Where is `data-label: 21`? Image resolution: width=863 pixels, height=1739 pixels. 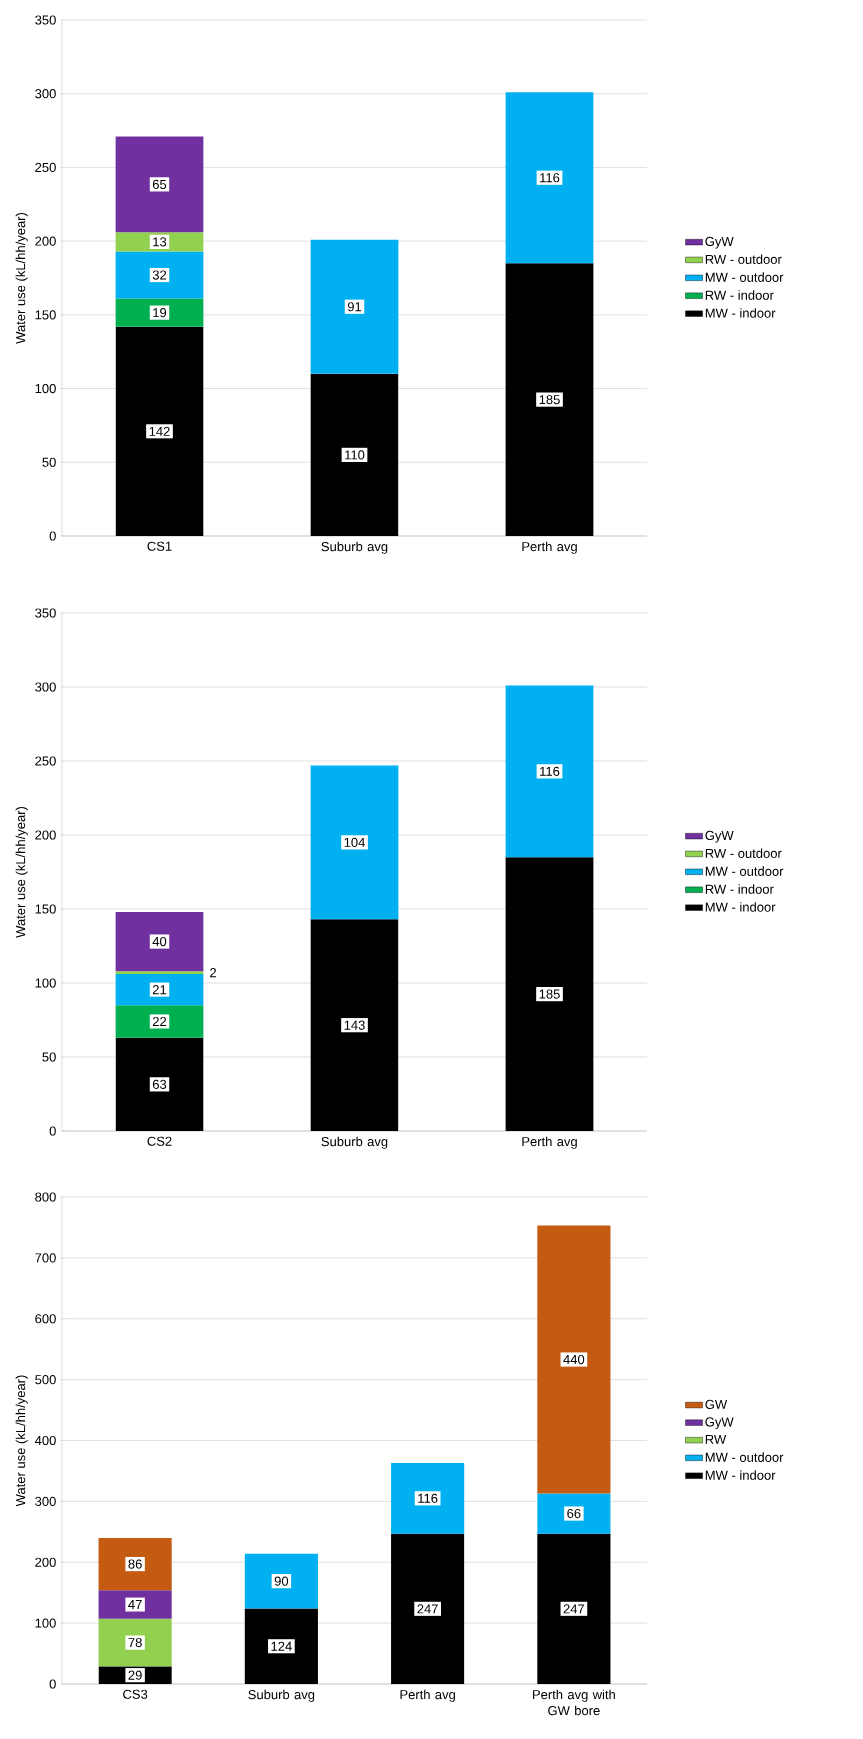 data-label: 21 is located at coordinates (159, 990).